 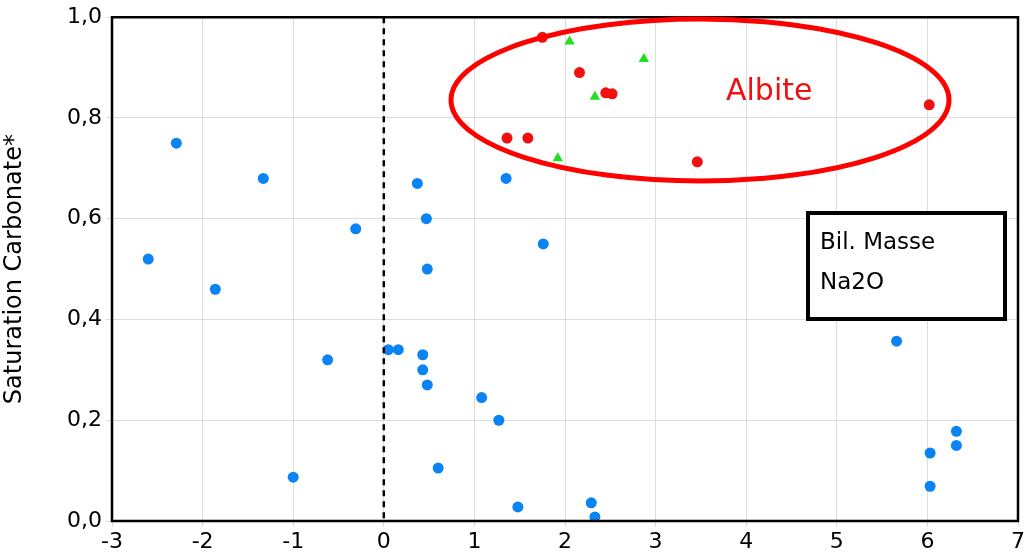 What do you see at coordinates (878, 261) in the screenshot?
I see `annotation: Bil. Masse Na2O` at bounding box center [878, 261].